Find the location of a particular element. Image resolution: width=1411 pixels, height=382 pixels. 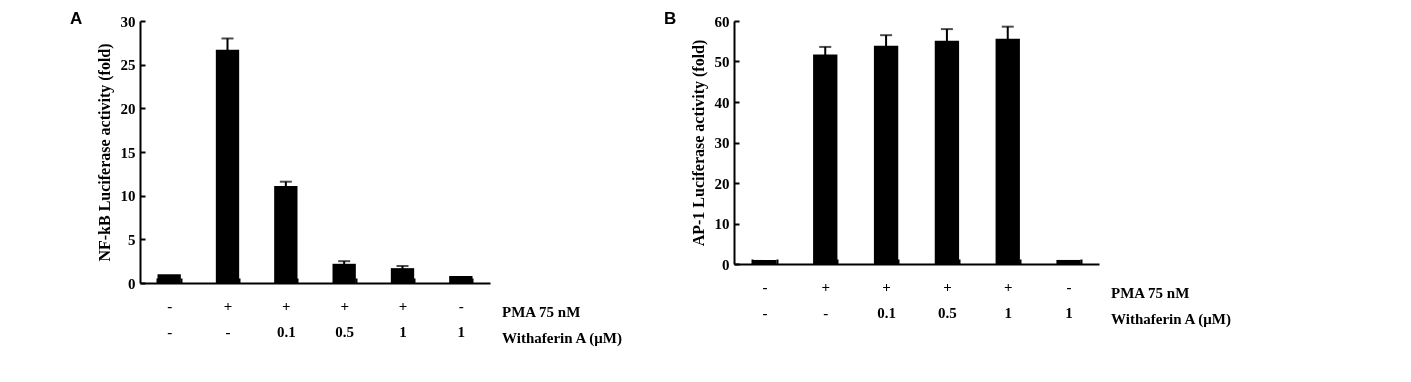

y-tick-label: 40 is located at coordinates (722, 102).